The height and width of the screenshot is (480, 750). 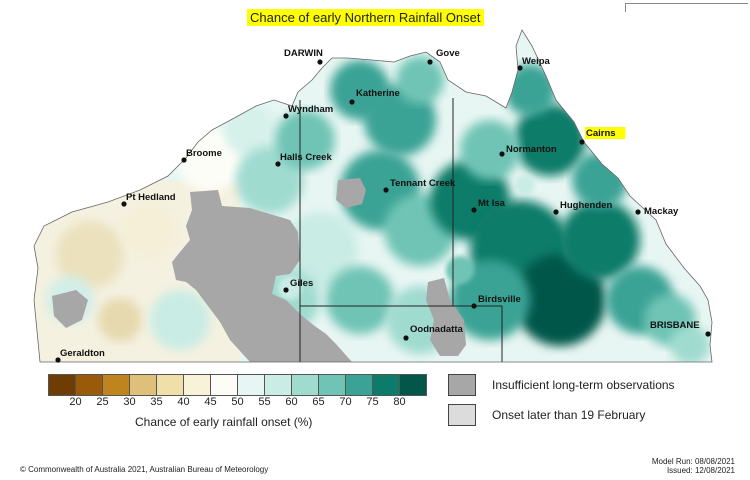 What do you see at coordinates (352, 102) in the screenshot?
I see `town-marker-katherine` at bounding box center [352, 102].